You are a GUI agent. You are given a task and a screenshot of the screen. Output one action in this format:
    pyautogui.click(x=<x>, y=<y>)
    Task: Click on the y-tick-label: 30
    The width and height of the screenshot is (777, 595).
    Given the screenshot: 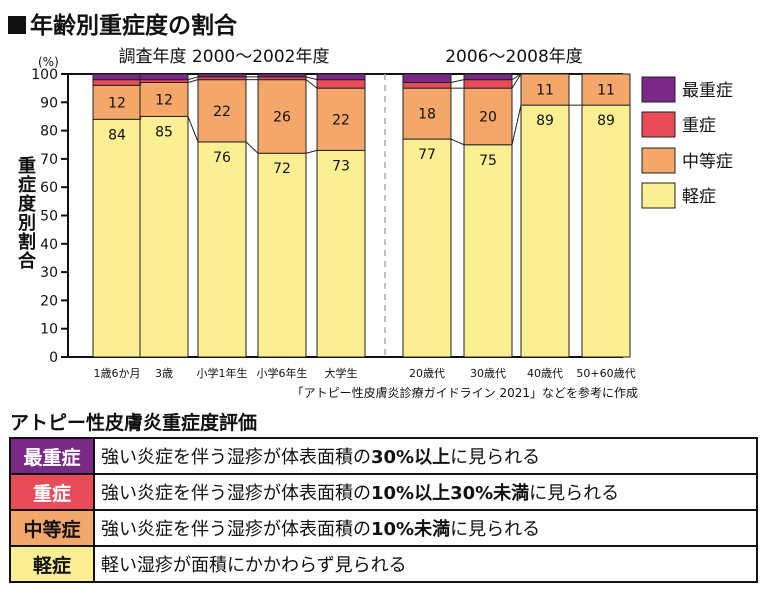 What is the action you would take?
    pyautogui.click(x=49, y=273)
    